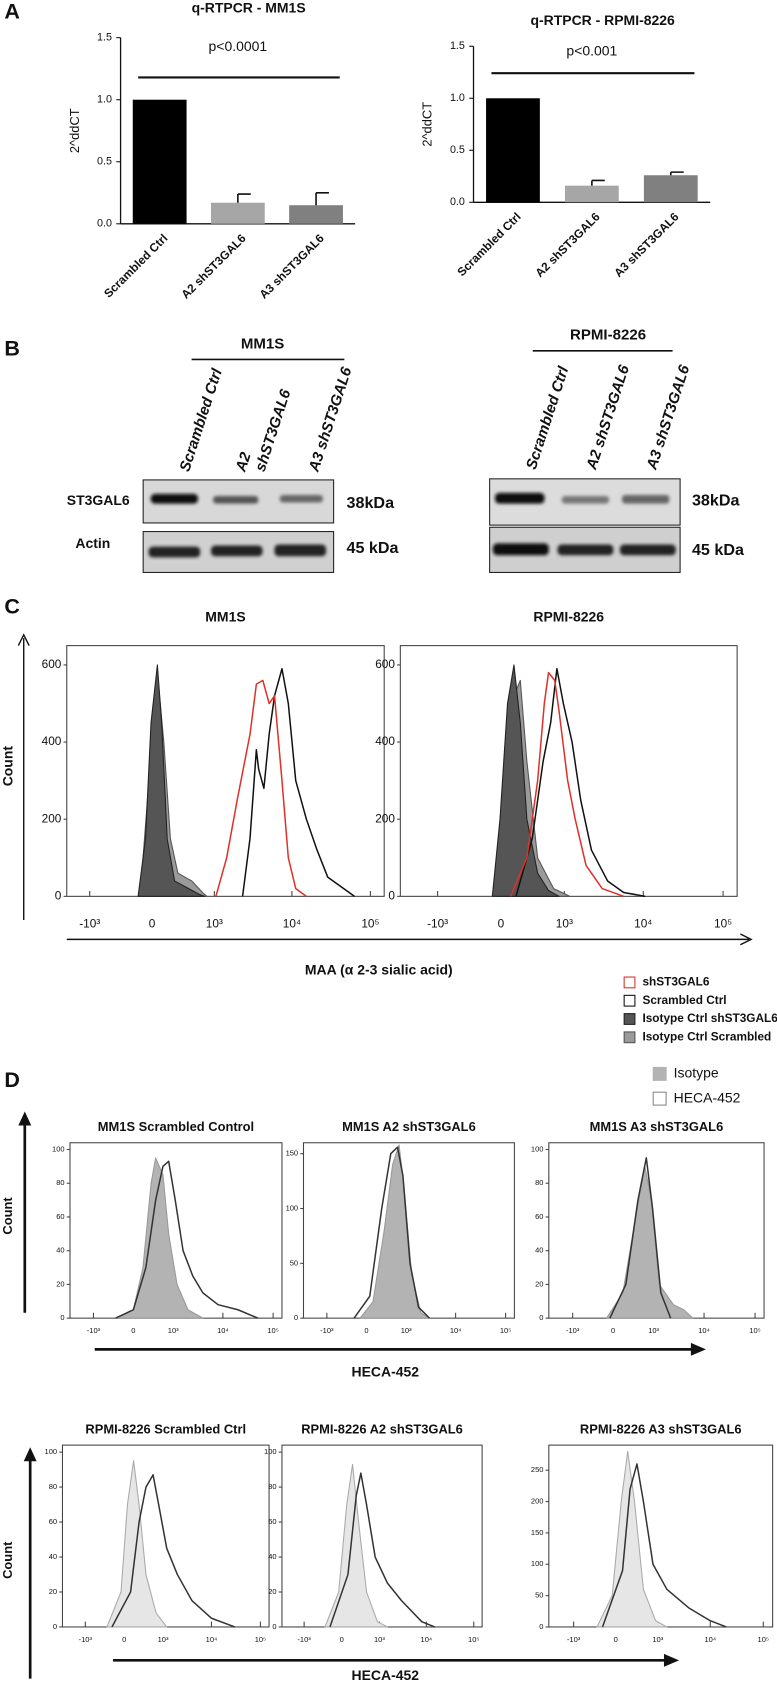 The image size is (777, 1684). What do you see at coordinates (7, 1216) in the screenshot?
I see `y-axis-label: Count` at bounding box center [7, 1216].